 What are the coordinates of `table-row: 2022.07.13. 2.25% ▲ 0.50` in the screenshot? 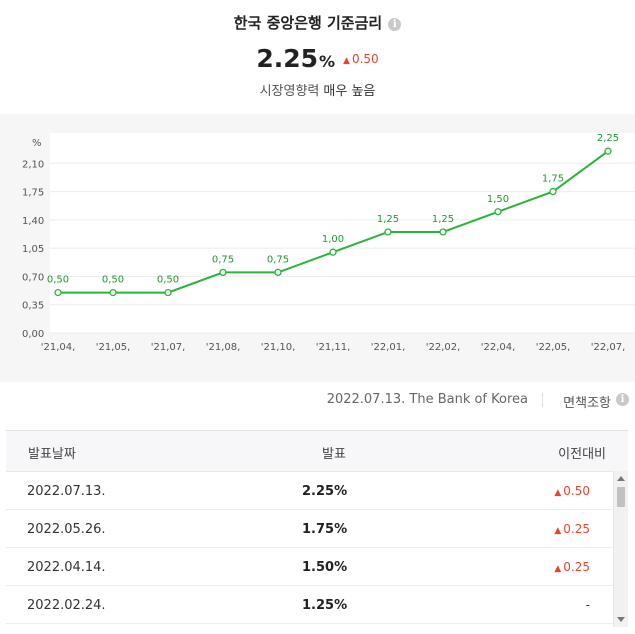 It's located at (317, 491).